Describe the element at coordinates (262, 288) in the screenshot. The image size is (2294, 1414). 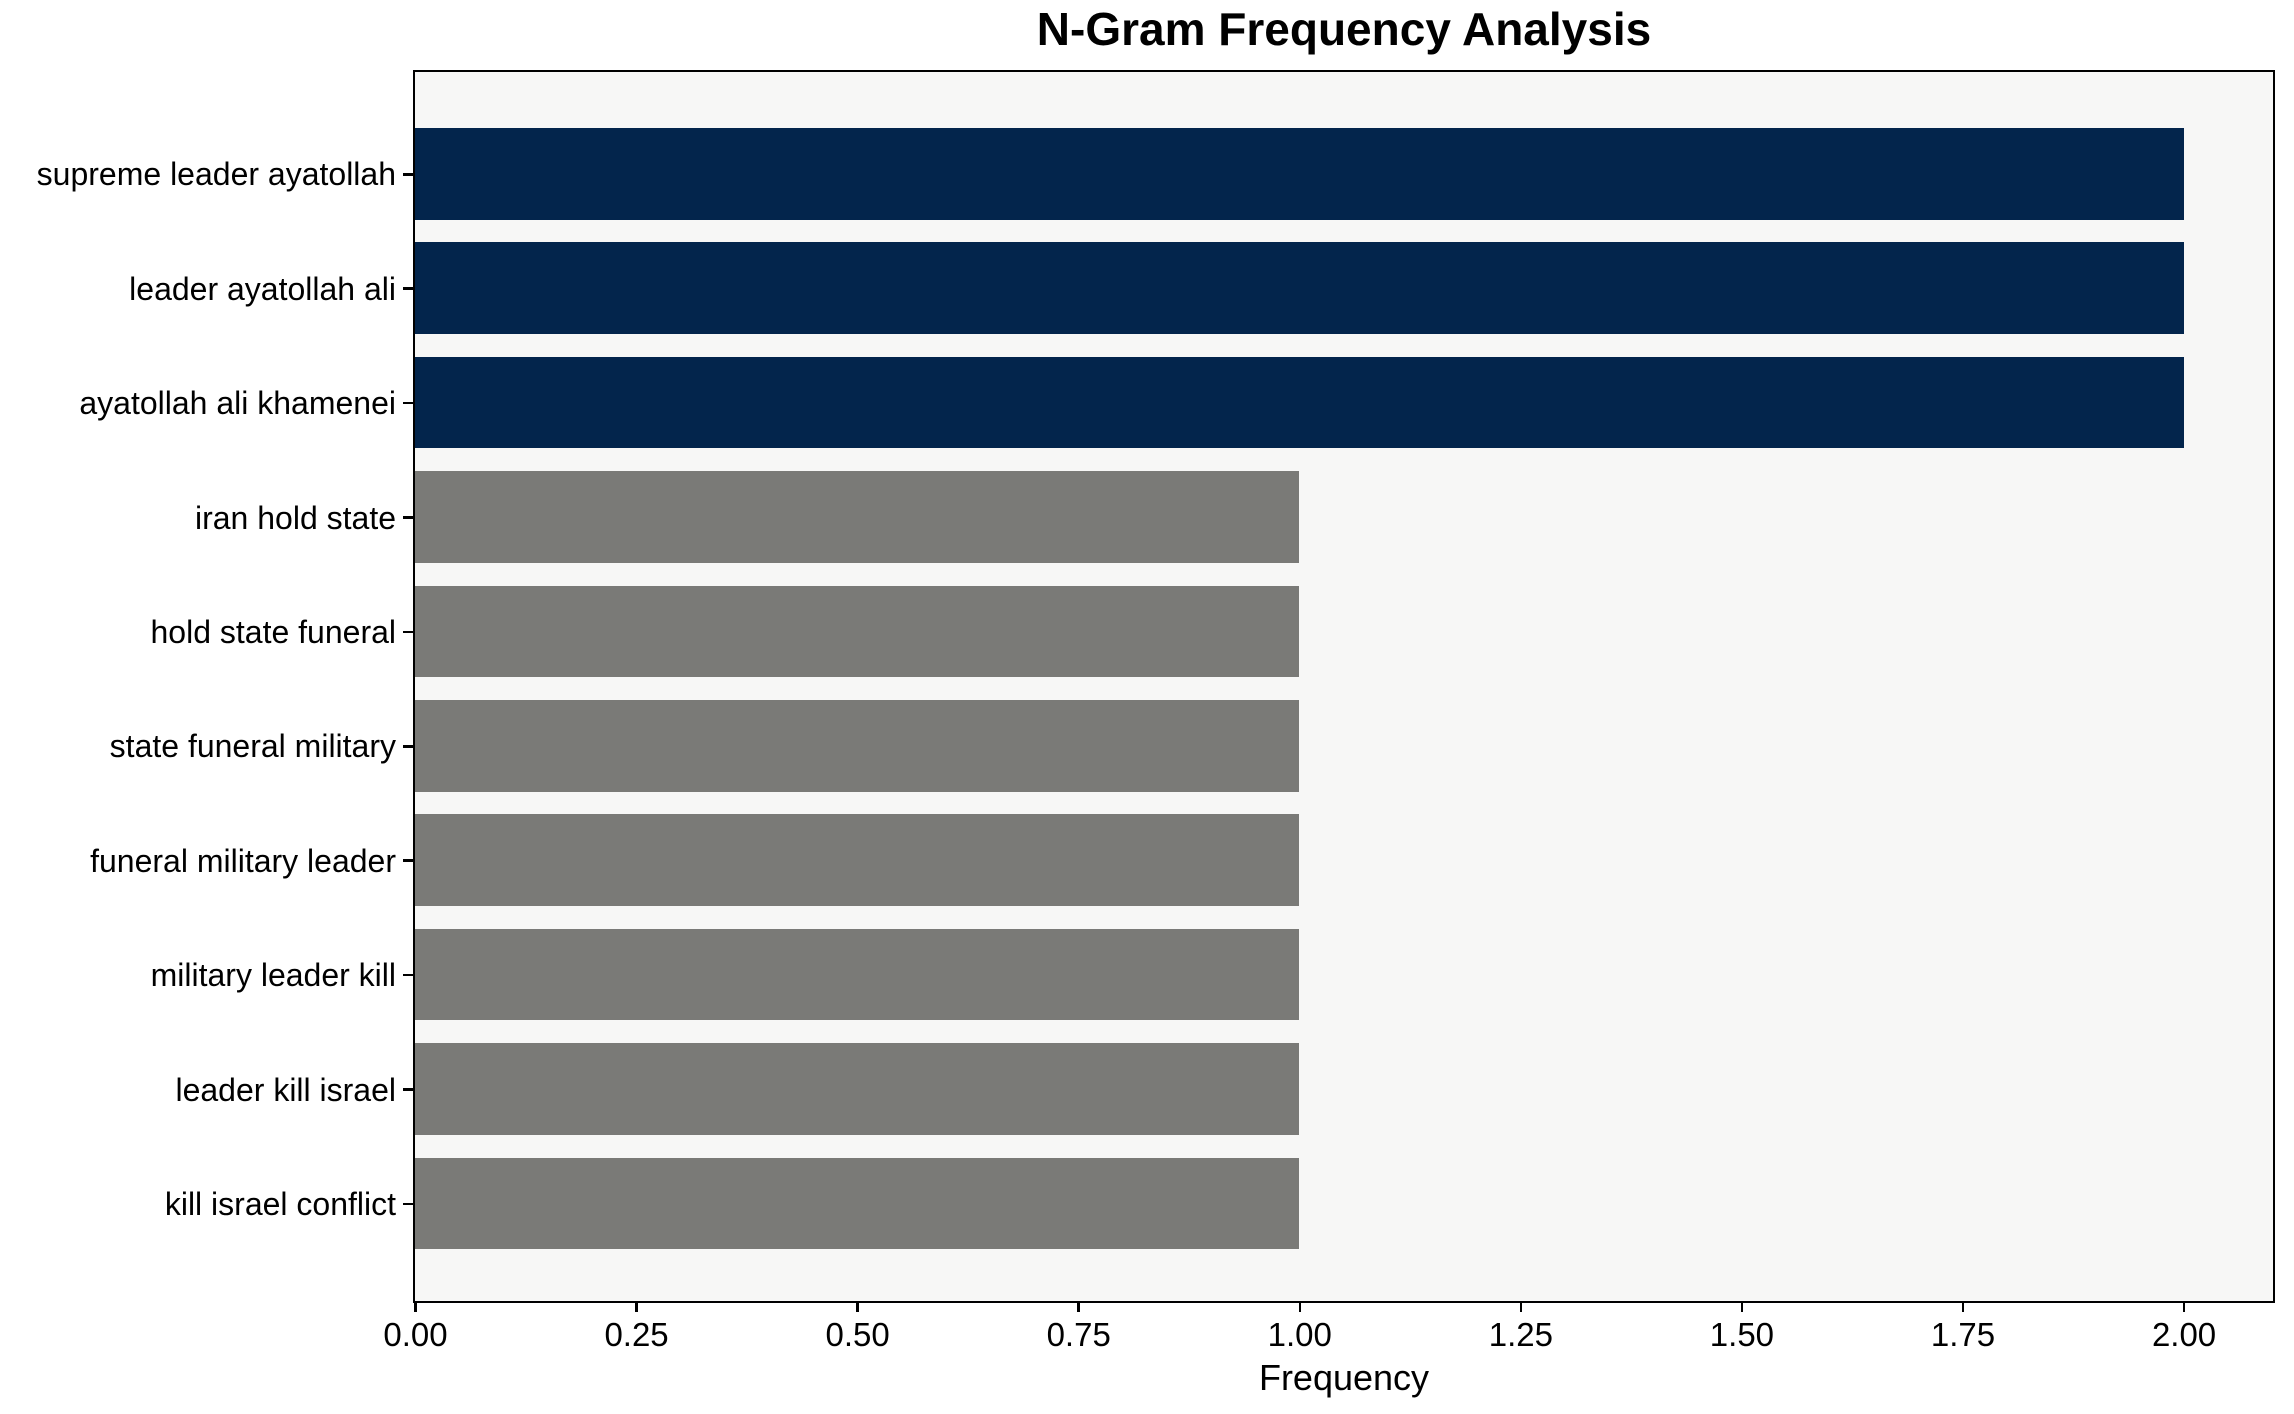
I see `y-tick-label: leader ayatollah ali` at that location.